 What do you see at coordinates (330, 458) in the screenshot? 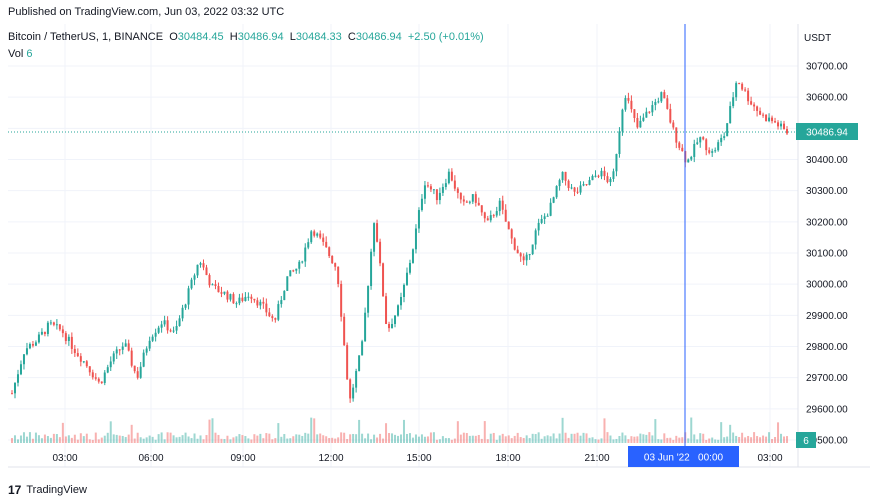
I see `x-tick-label: 12:00` at bounding box center [330, 458].